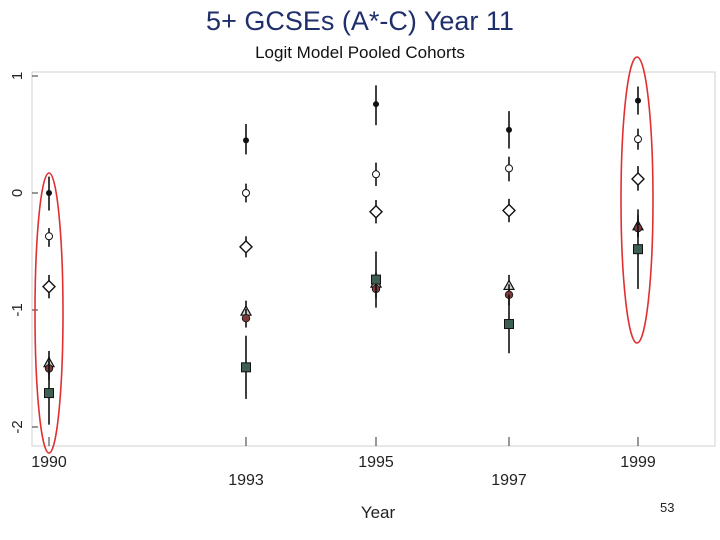  What do you see at coordinates (509, 480) in the screenshot?
I see `x-tick-label: 1997` at bounding box center [509, 480].